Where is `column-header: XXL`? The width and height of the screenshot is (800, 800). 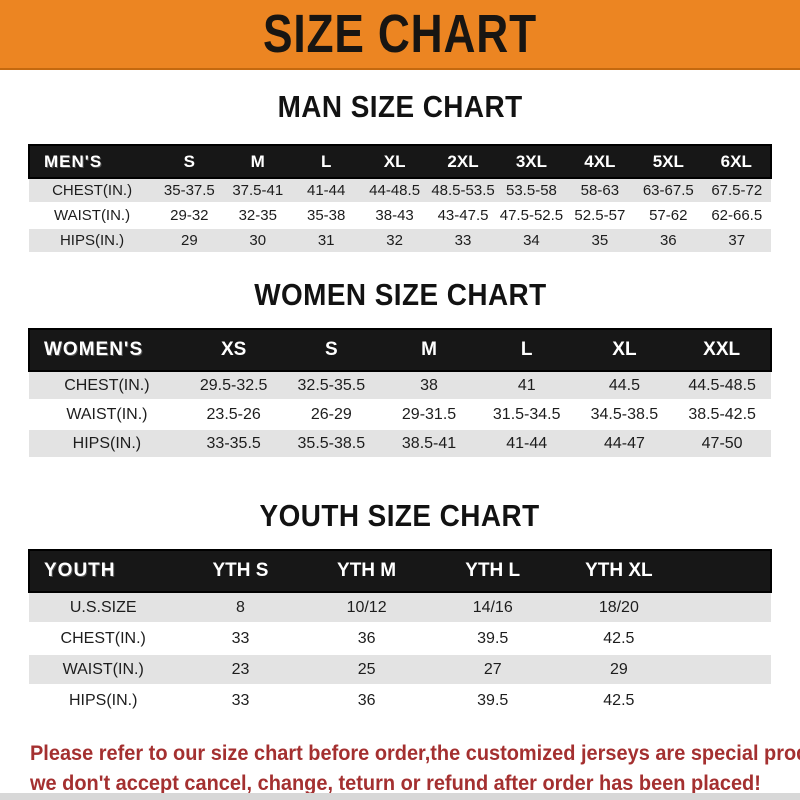 column-header: XXL is located at coordinates (722, 349).